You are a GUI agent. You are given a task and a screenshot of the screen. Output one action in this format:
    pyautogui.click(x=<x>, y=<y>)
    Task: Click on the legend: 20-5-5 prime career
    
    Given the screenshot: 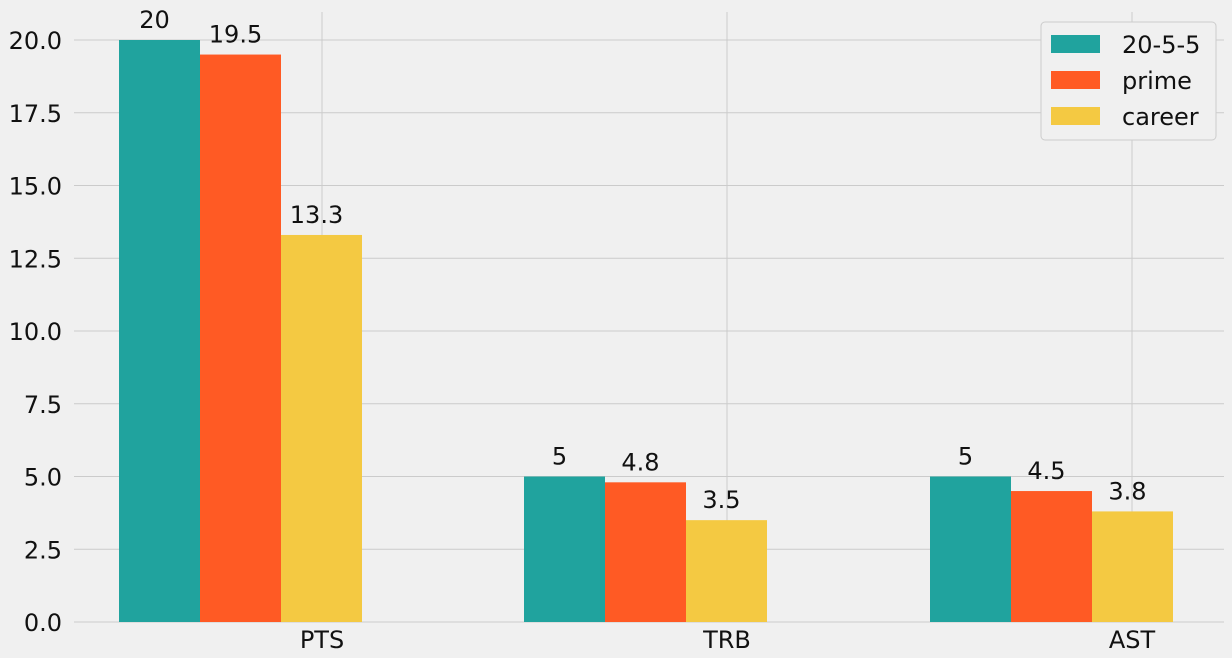 What is the action you would take?
    pyautogui.click(x=1128, y=81)
    